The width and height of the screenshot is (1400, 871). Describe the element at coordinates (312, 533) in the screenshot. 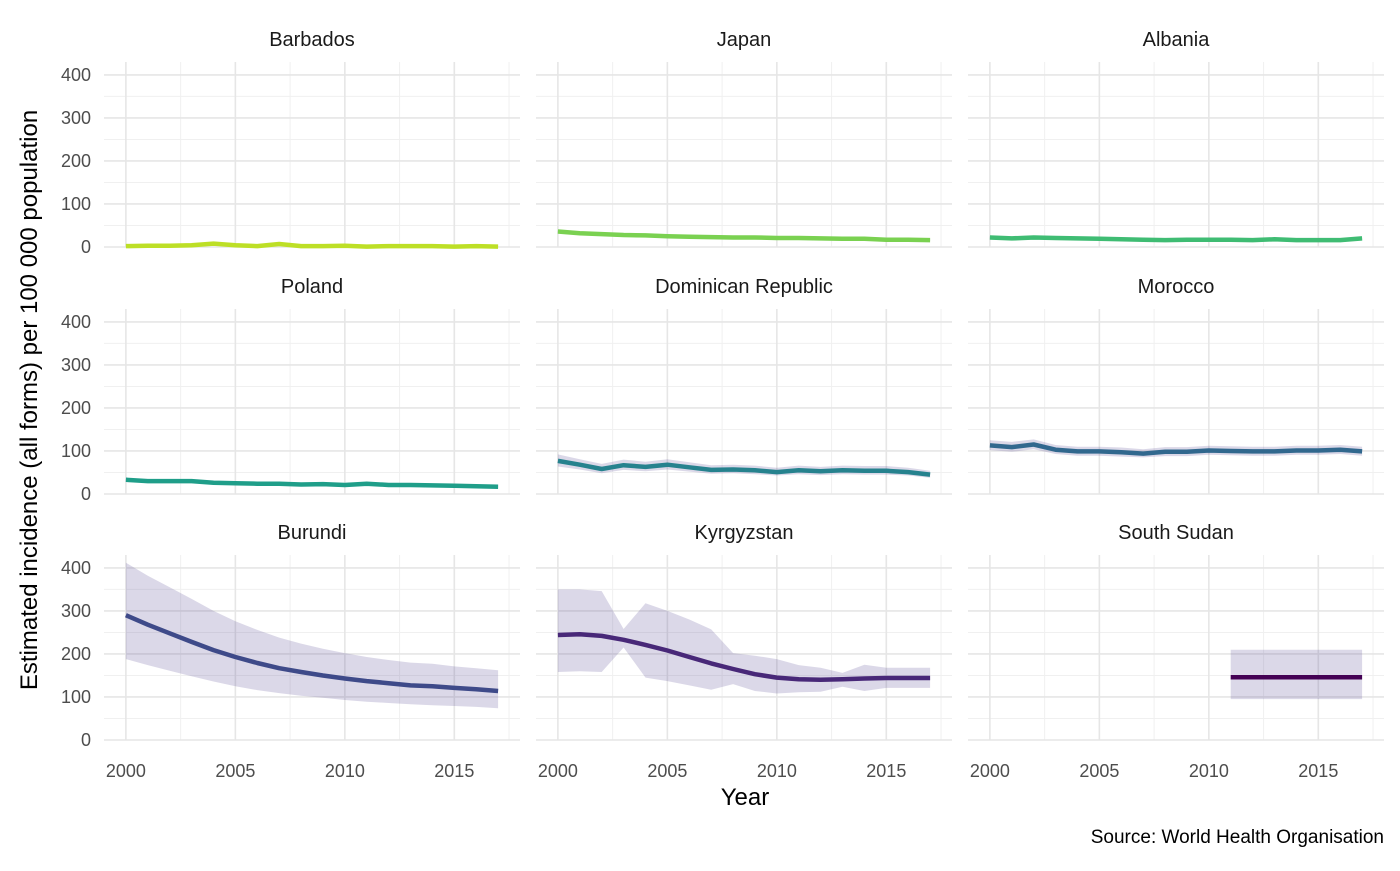

I see `facet-title: Burundi` at that location.